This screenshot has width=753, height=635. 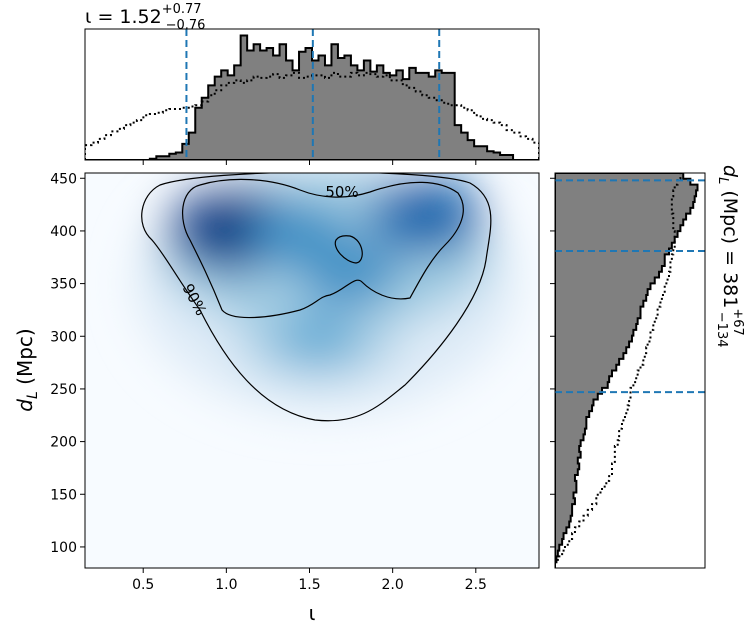 What do you see at coordinates (737, 321) in the screenshot?
I see `dl-title-sup: +67` at bounding box center [737, 321].